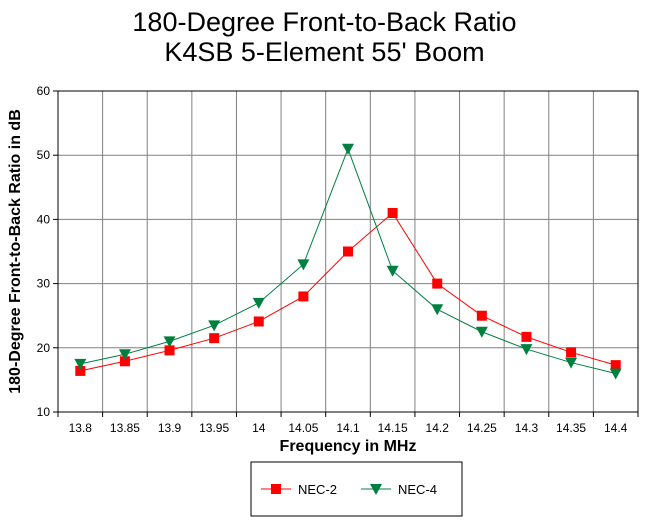 Image resolution: width=649 pixels, height=521 pixels. I want to click on legend: NEC-2 NEC-4, so click(356, 489).